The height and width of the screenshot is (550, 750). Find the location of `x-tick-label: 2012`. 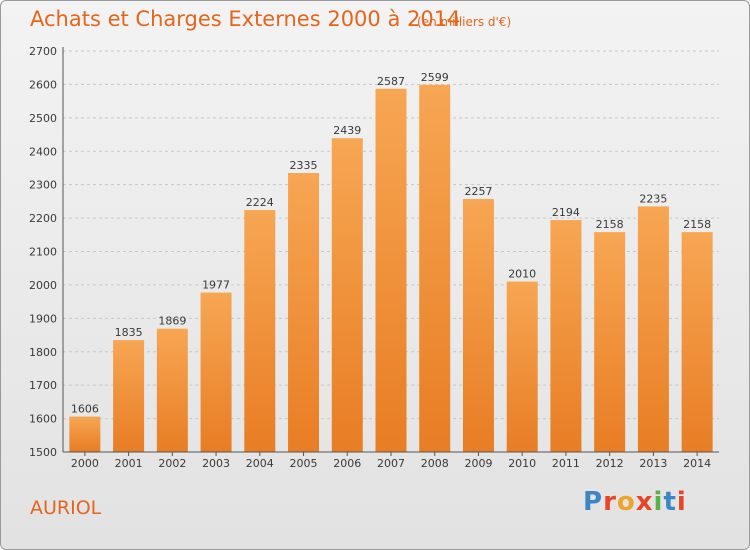

x-tick-label: 2012 is located at coordinates (610, 463).